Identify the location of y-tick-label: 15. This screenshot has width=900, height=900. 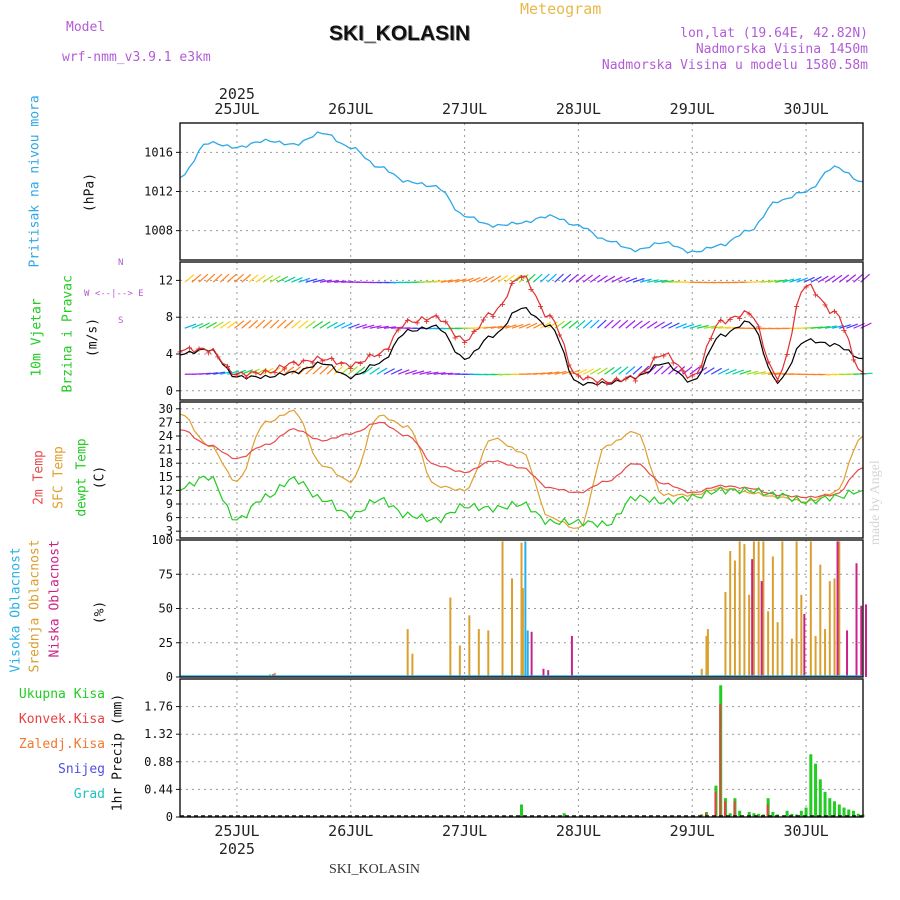
(166, 477).